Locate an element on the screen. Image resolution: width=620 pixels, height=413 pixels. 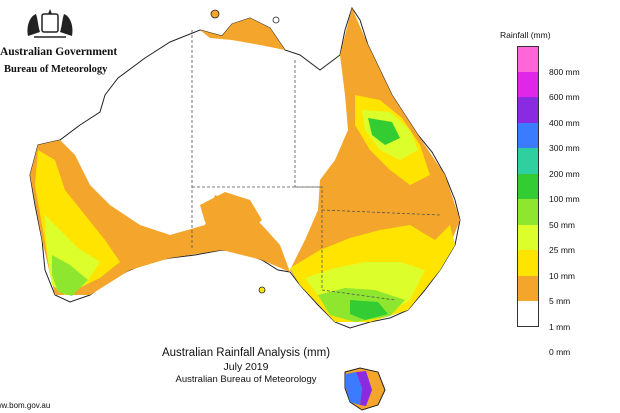
rain-band-100mm-vic is located at coordinates (369, 310).